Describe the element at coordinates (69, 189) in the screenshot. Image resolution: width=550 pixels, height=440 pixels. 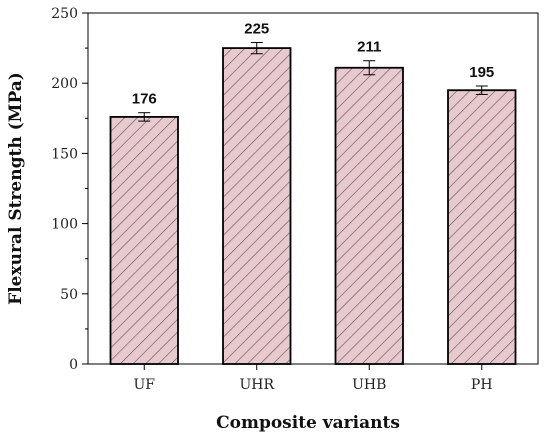
I see `y-axis: 0 50 100 150 200 250` at that location.